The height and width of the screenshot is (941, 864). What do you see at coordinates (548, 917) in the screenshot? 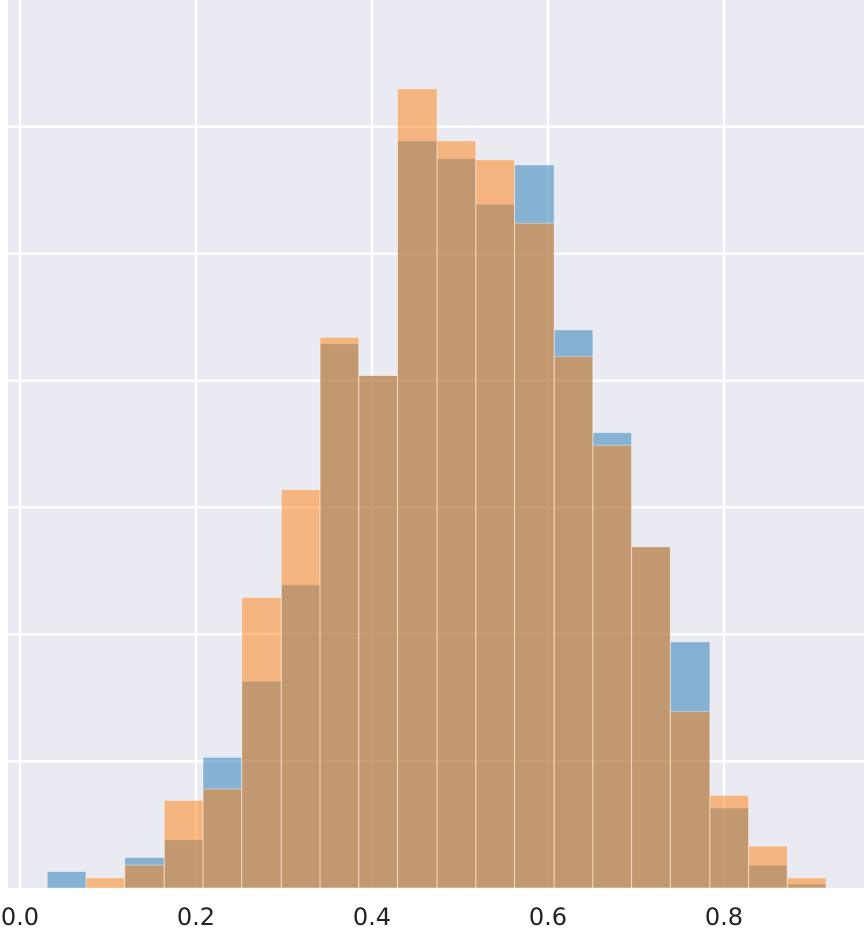
I see `x-tick-label: 0.6` at bounding box center [548, 917].